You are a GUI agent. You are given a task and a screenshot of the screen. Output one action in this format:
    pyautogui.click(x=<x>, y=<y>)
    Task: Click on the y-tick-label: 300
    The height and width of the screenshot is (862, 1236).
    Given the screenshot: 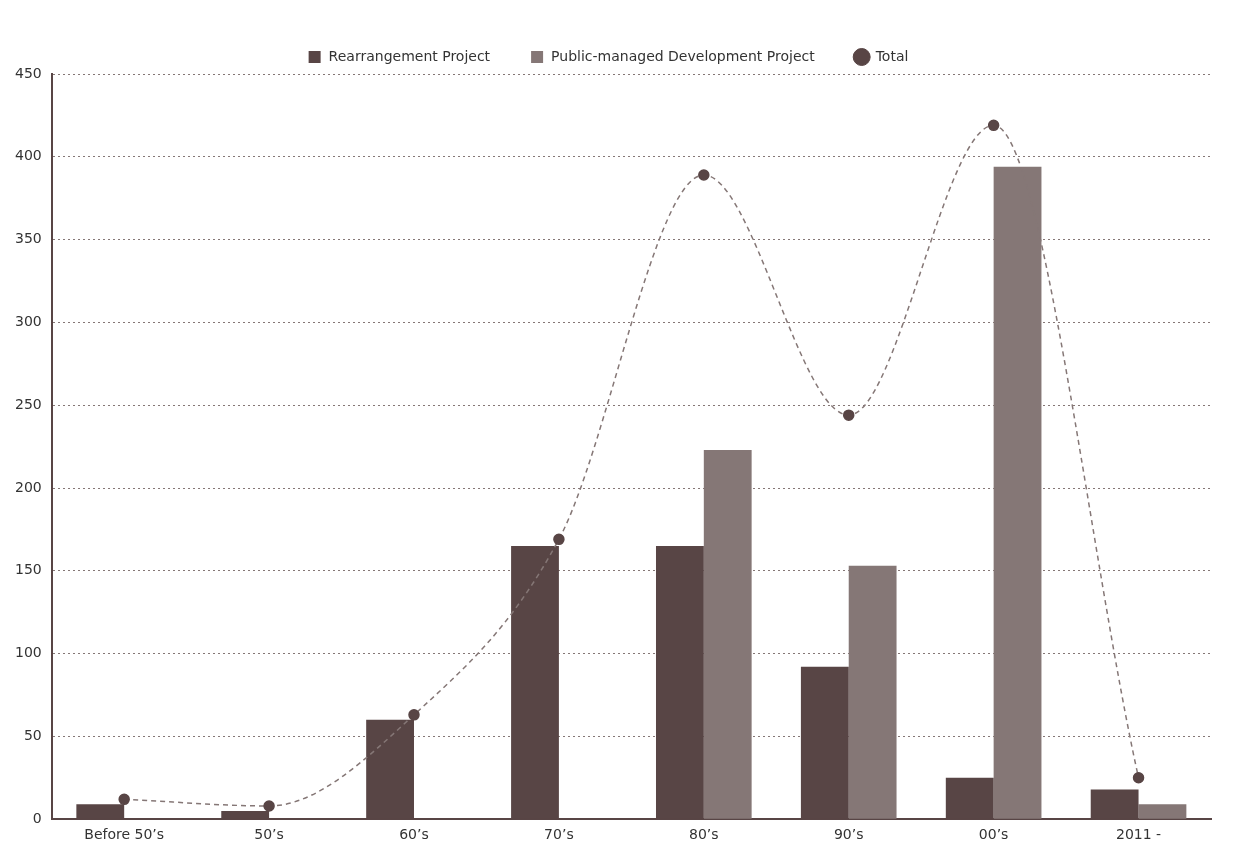 What is the action you would take?
    pyautogui.click(x=28, y=321)
    